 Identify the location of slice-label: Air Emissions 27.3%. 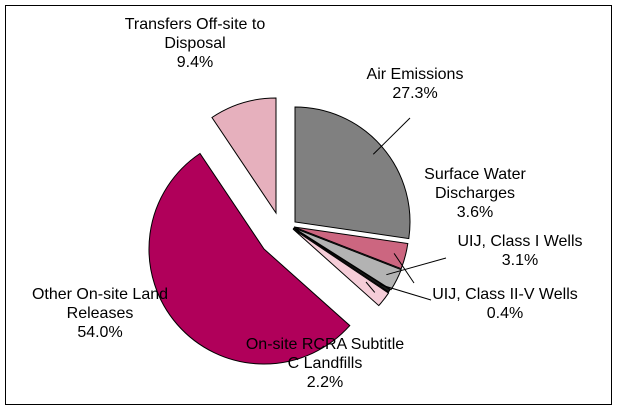
(415, 84).